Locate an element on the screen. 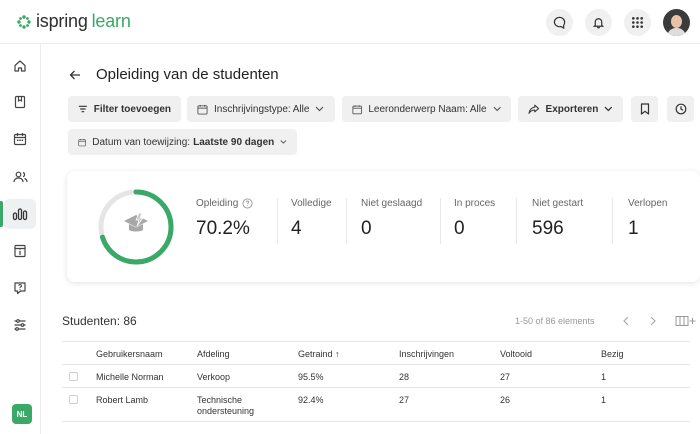 This screenshot has width=700, height=434. share-arrow-icon is located at coordinates (534, 109).